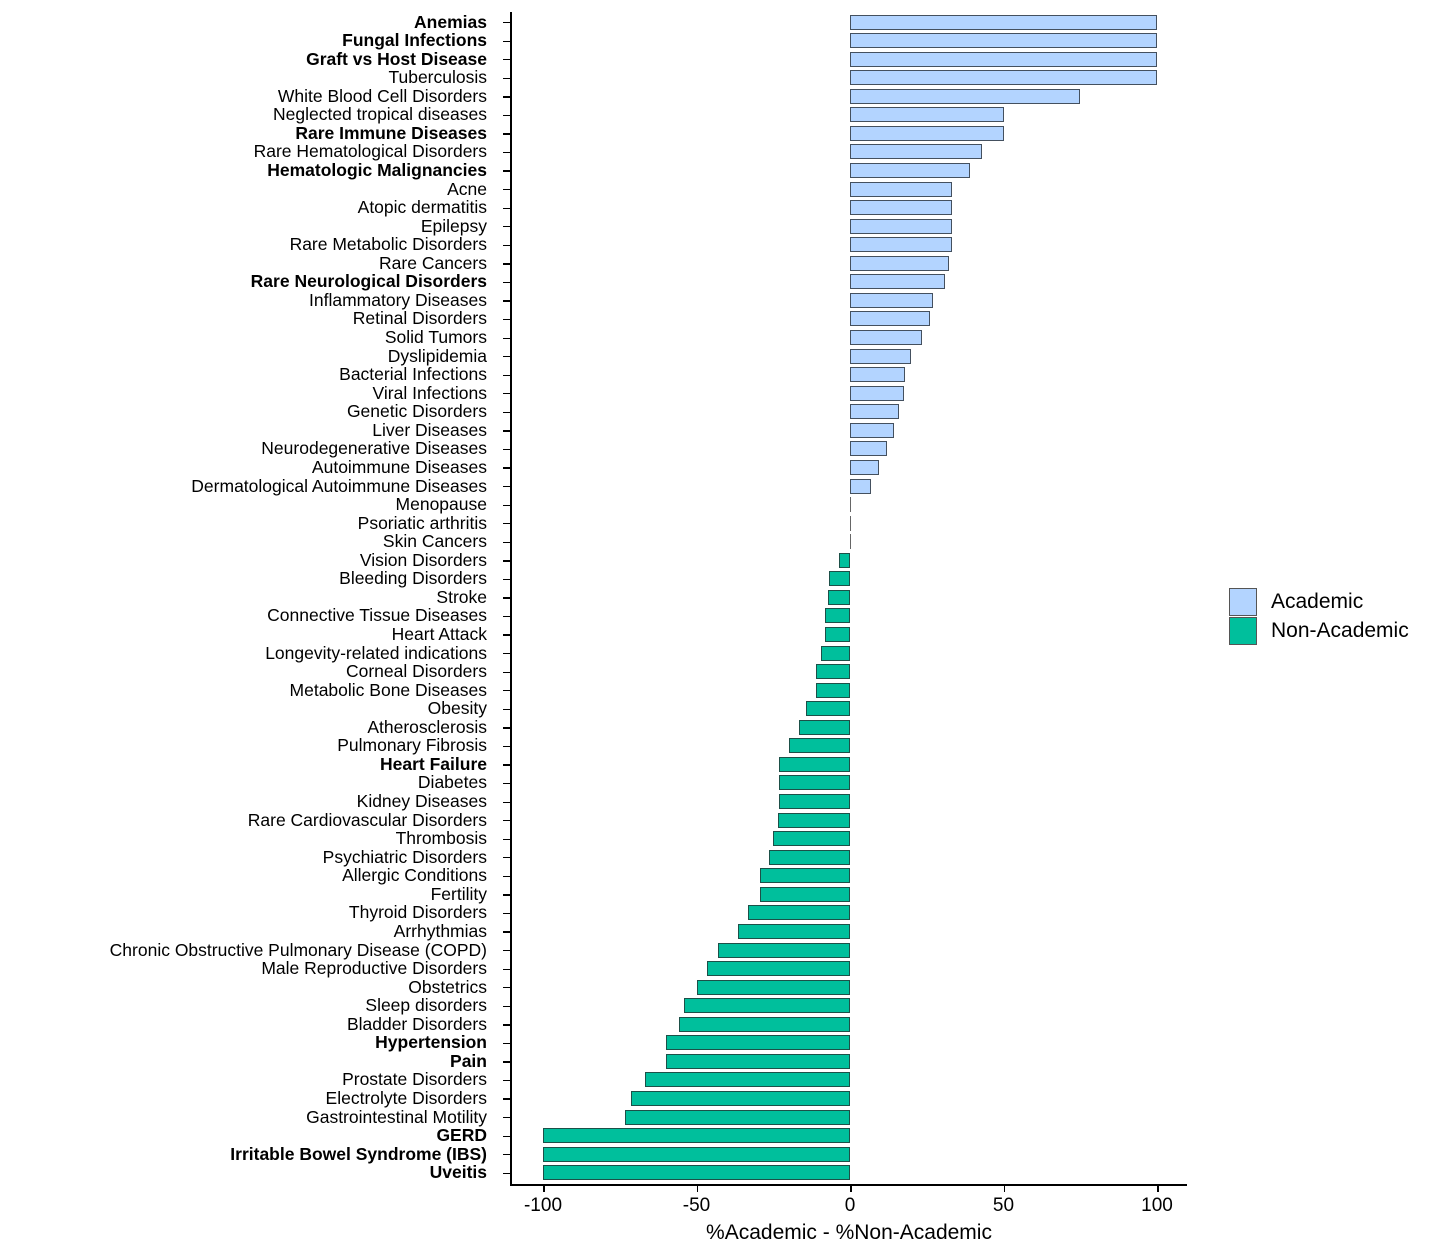 The height and width of the screenshot is (1260, 1456). I want to click on x-tick-label: 50, so click(1003, 1205).